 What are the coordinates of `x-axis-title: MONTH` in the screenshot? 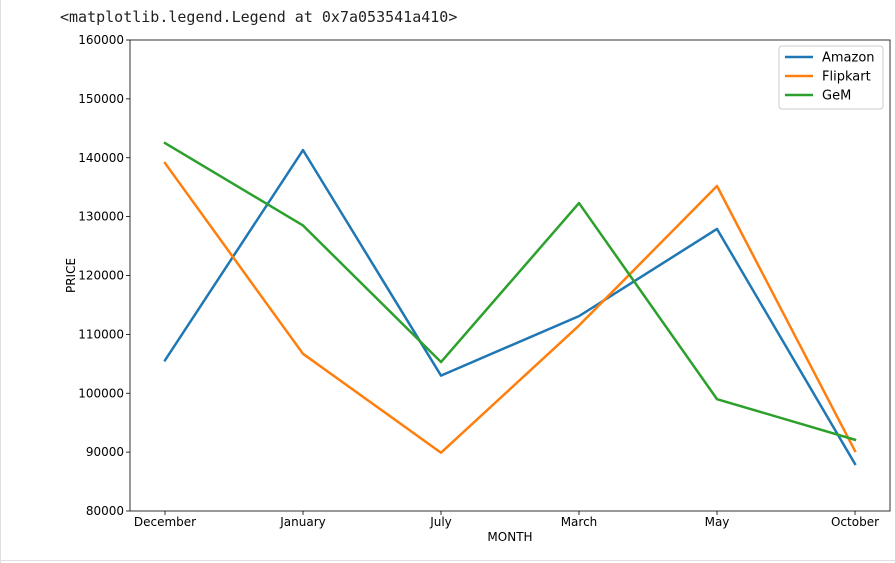 It's located at (509, 537).